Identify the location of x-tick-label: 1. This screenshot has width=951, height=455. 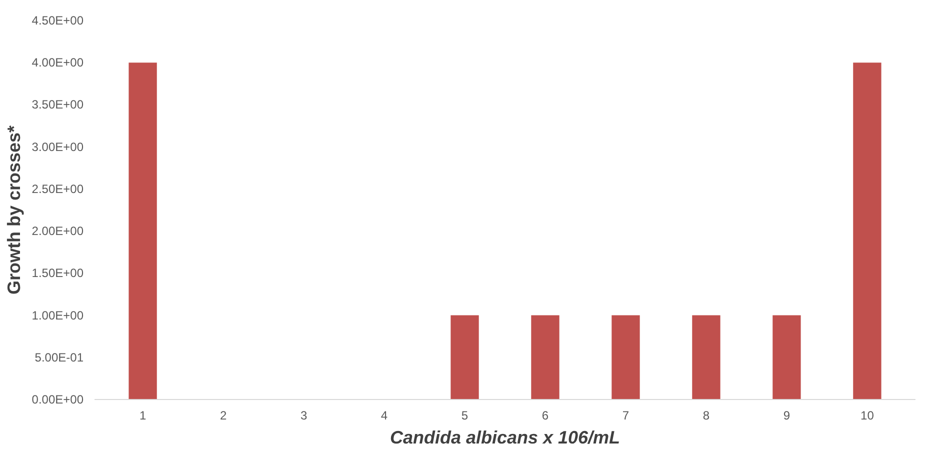
(142, 415).